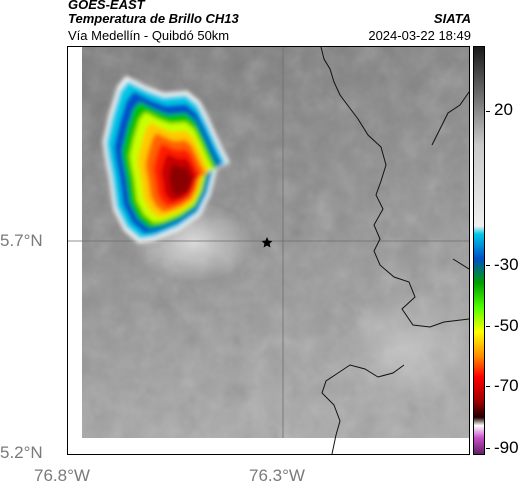  Describe the element at coordinates (149, 35) in the screenshot. I see `location-subtitle: Vía Medellín - Quibdó 50km` at that location.